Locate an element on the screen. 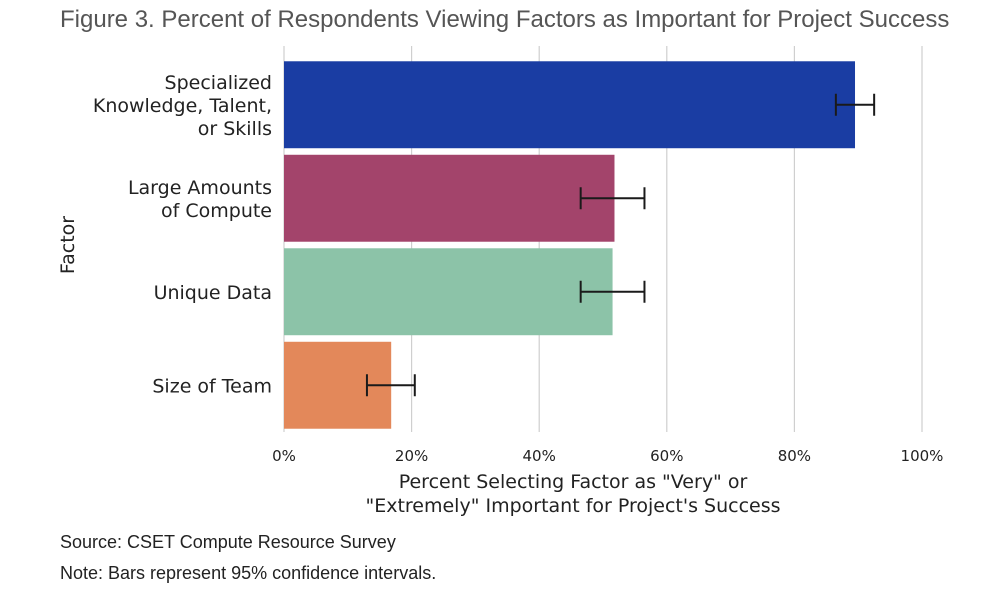 Image resolution: width=998 pixels, height=600 pixels. category-label-0: Specialized Knowledge, Talent, or Skills is located at coordinates (182, 106).